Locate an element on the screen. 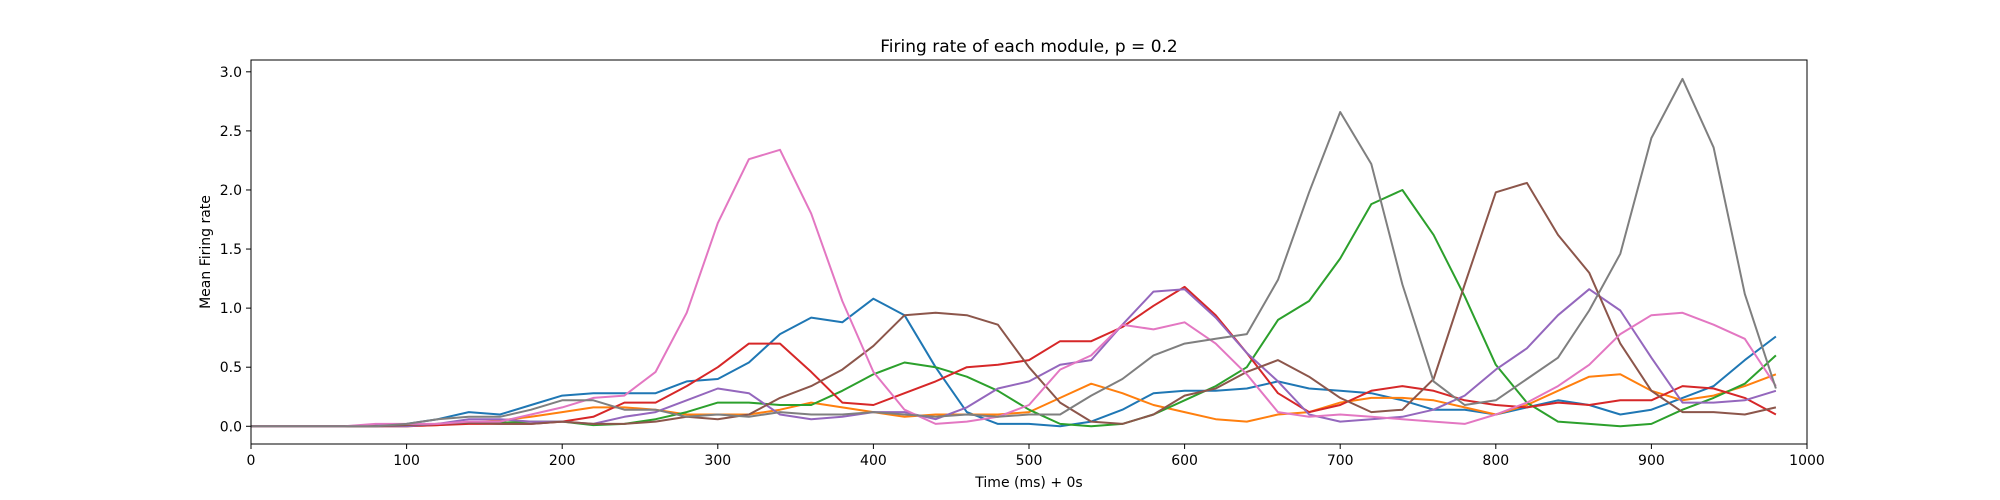 This screenshot has width=2000, height=500. y-tick-label: 0.5 is located at coordinates (231, 368).